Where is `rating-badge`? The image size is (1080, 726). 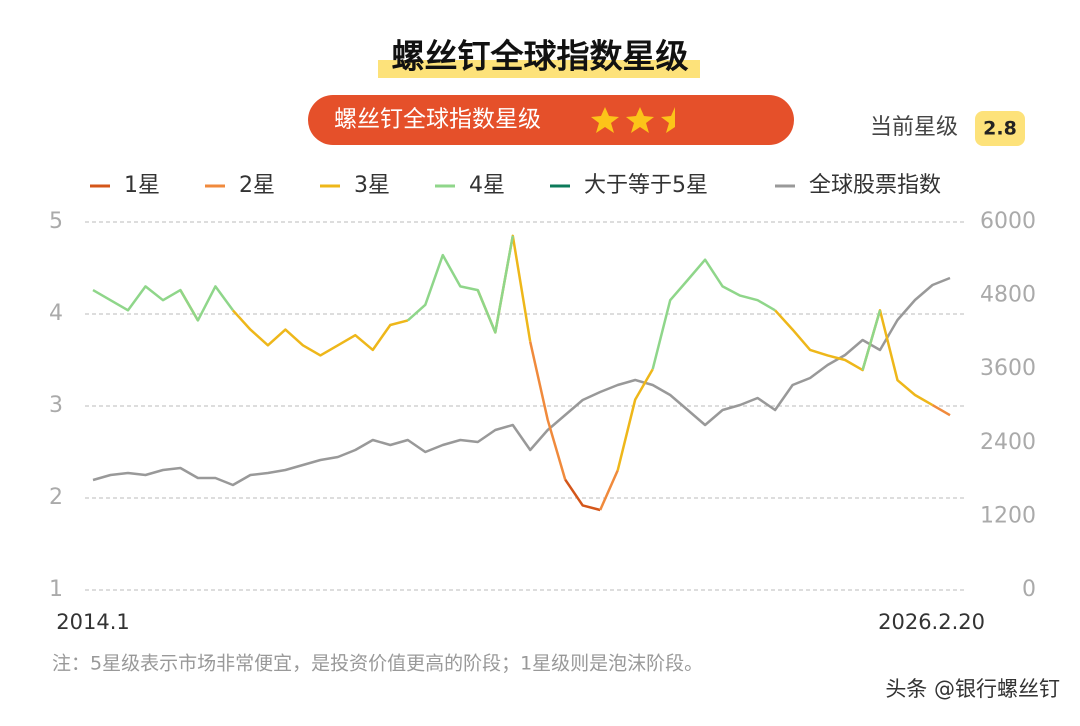
rating-badge is located at coordinates (1000, 128).